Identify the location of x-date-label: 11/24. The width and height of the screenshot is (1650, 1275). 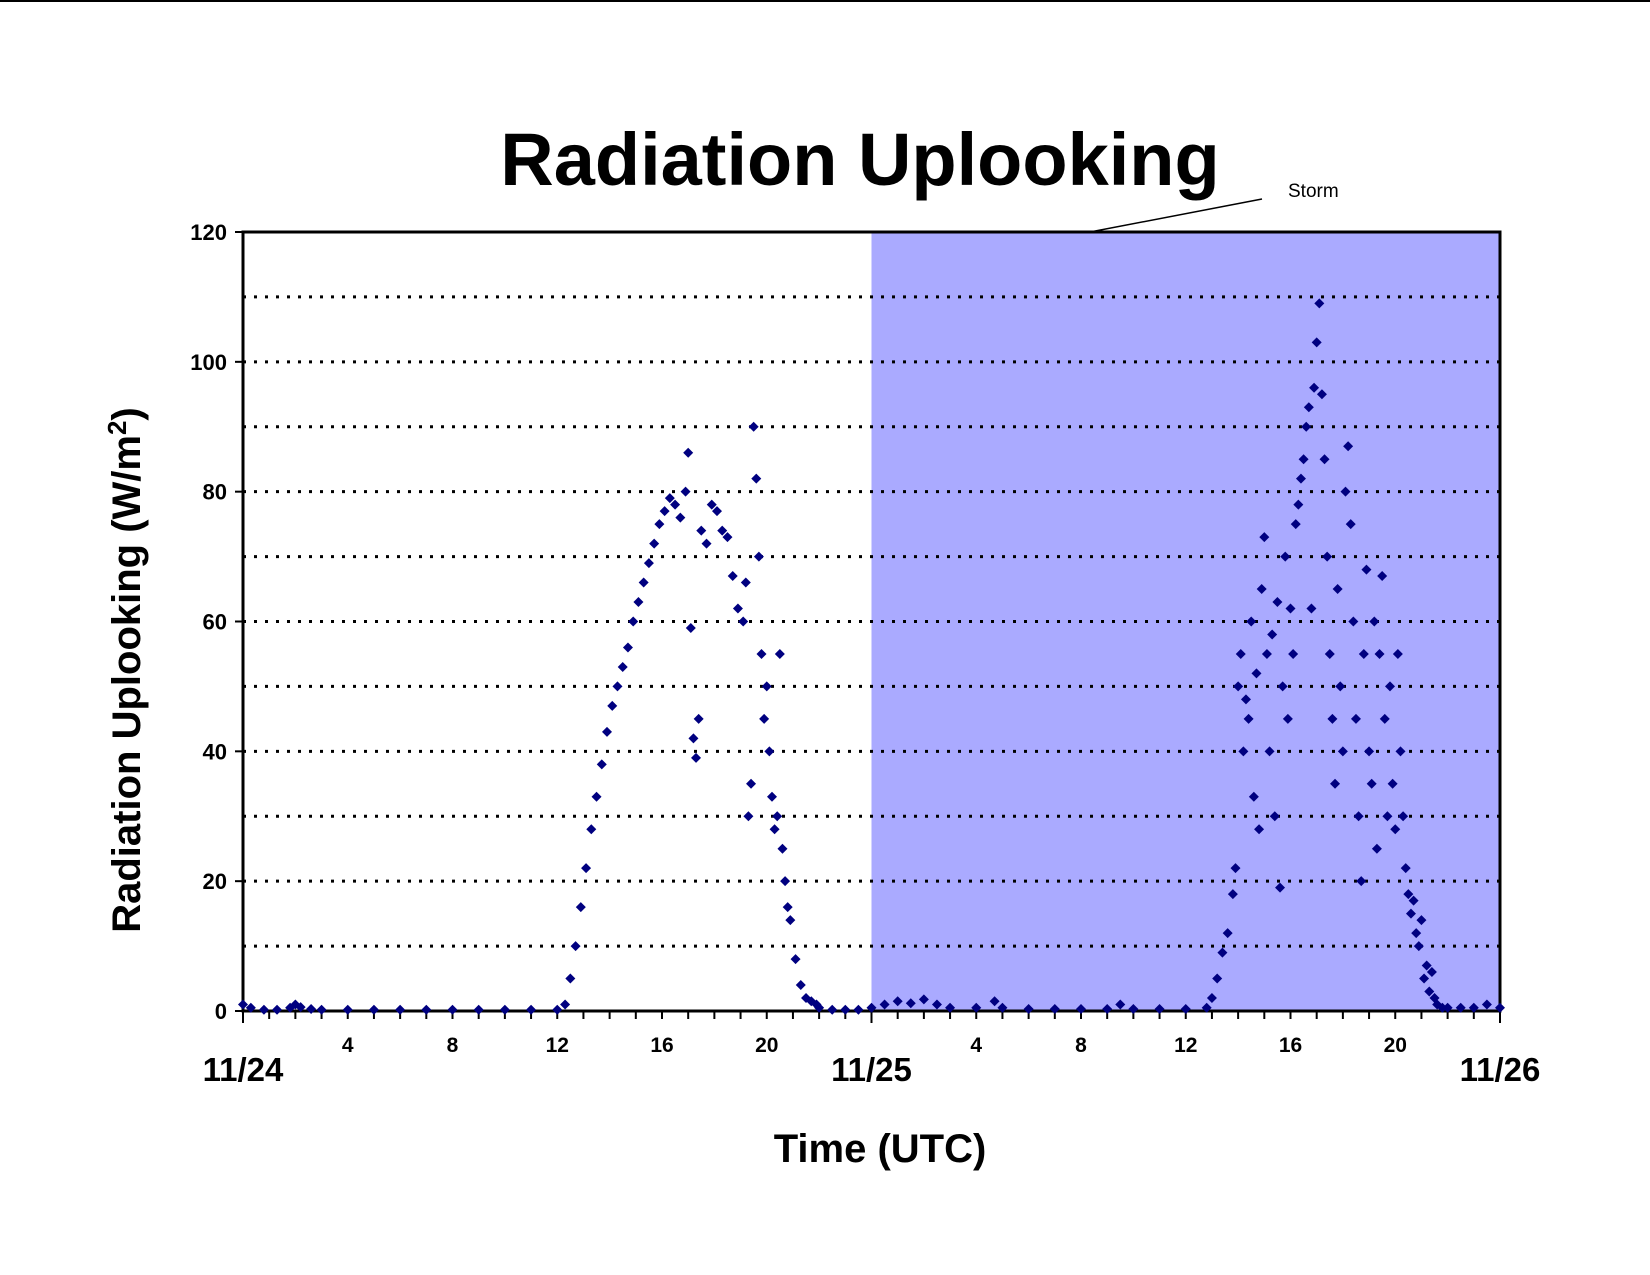
(243, 1069).